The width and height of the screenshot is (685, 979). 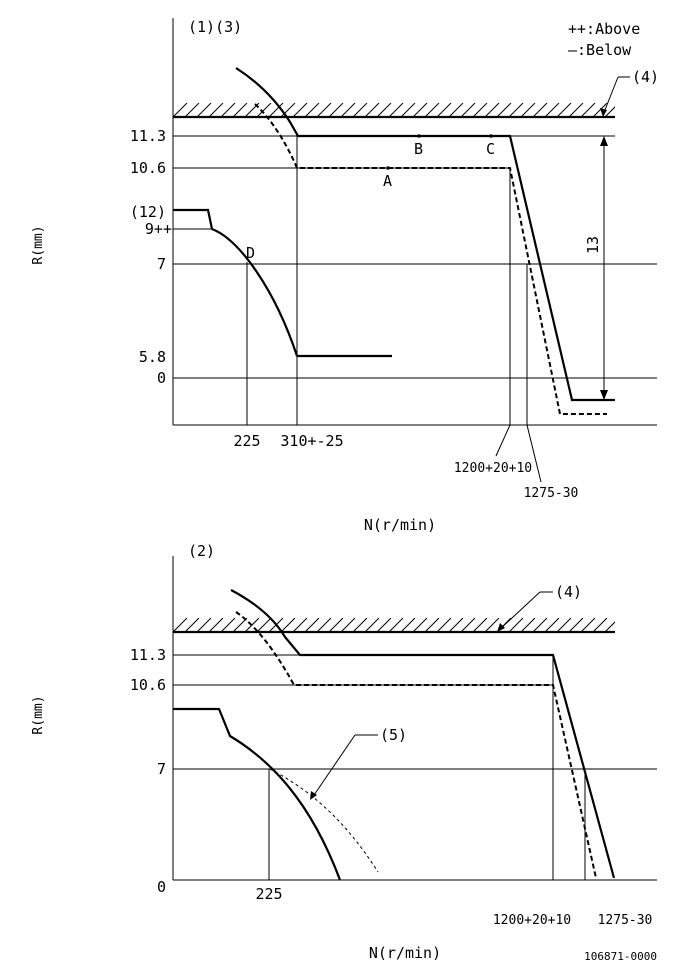 What do you see at coordinates (519, 611) in the screenshot?
I see `bottom-ref-4-leader-diag` at bounding box center [519, 611].